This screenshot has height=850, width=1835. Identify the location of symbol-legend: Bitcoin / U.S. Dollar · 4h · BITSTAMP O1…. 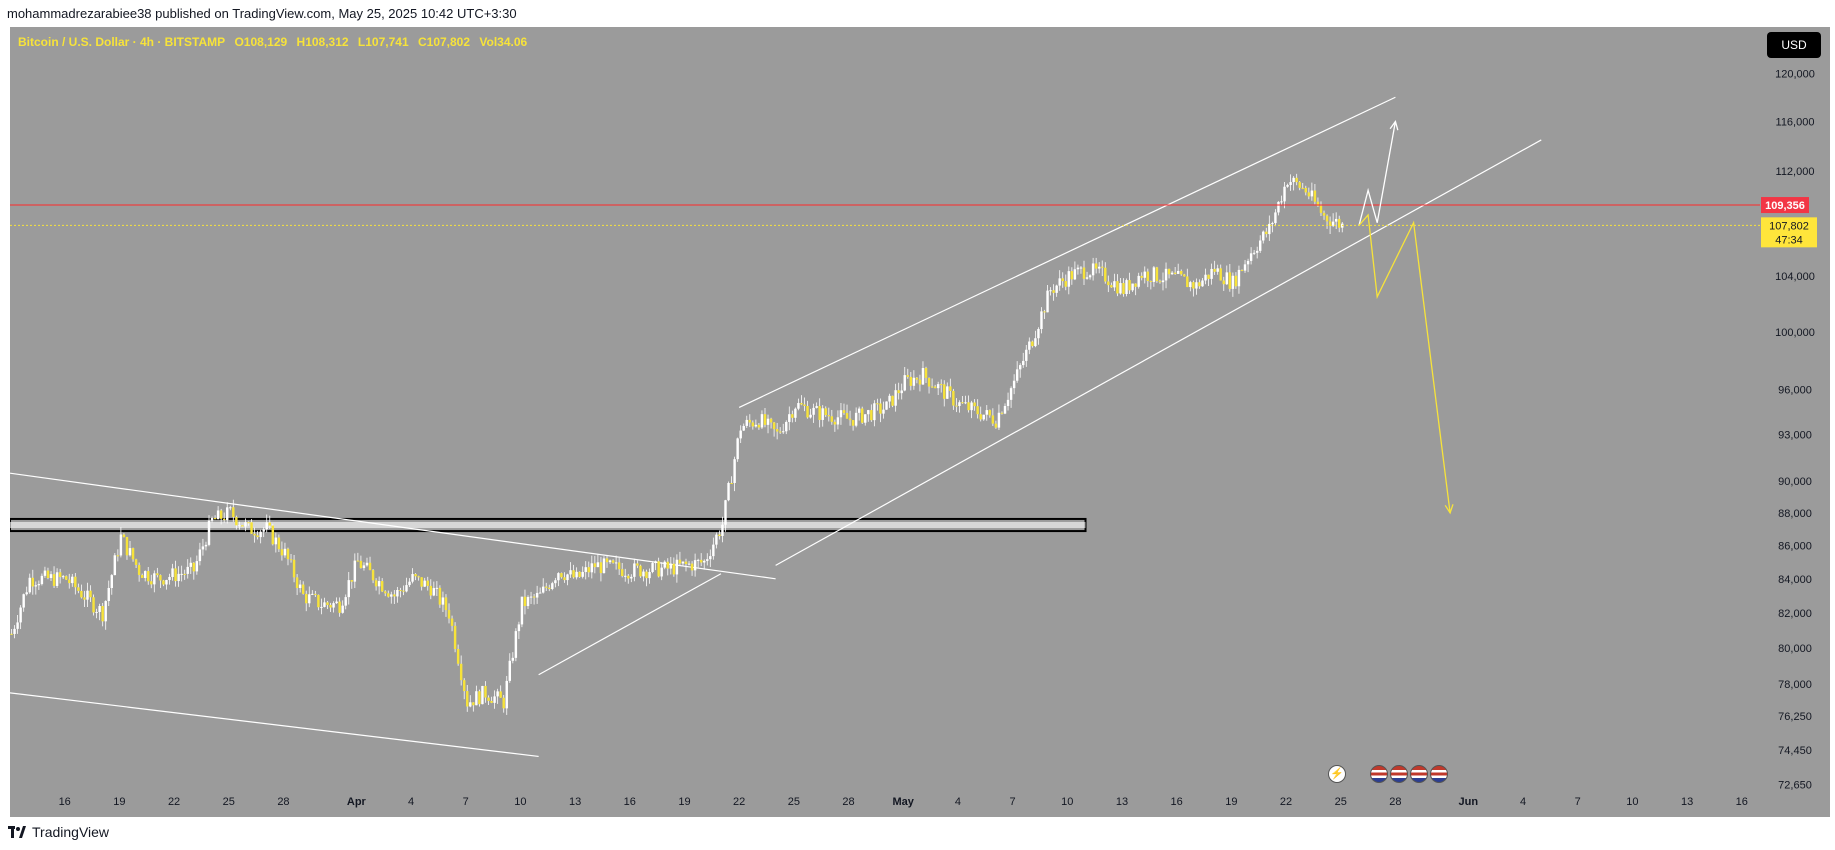
(275, 42).